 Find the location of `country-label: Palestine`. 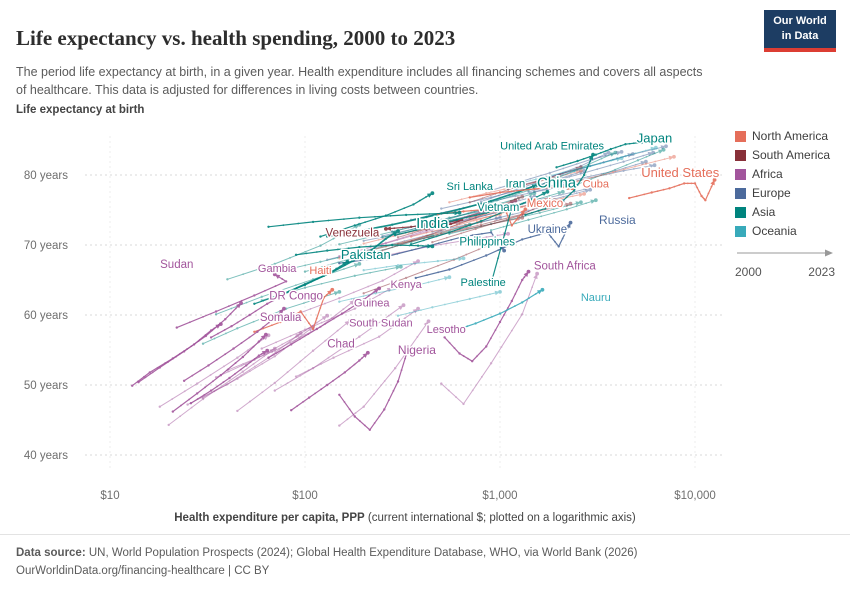

country-label: Palestine is located at coordinates (483, 283).